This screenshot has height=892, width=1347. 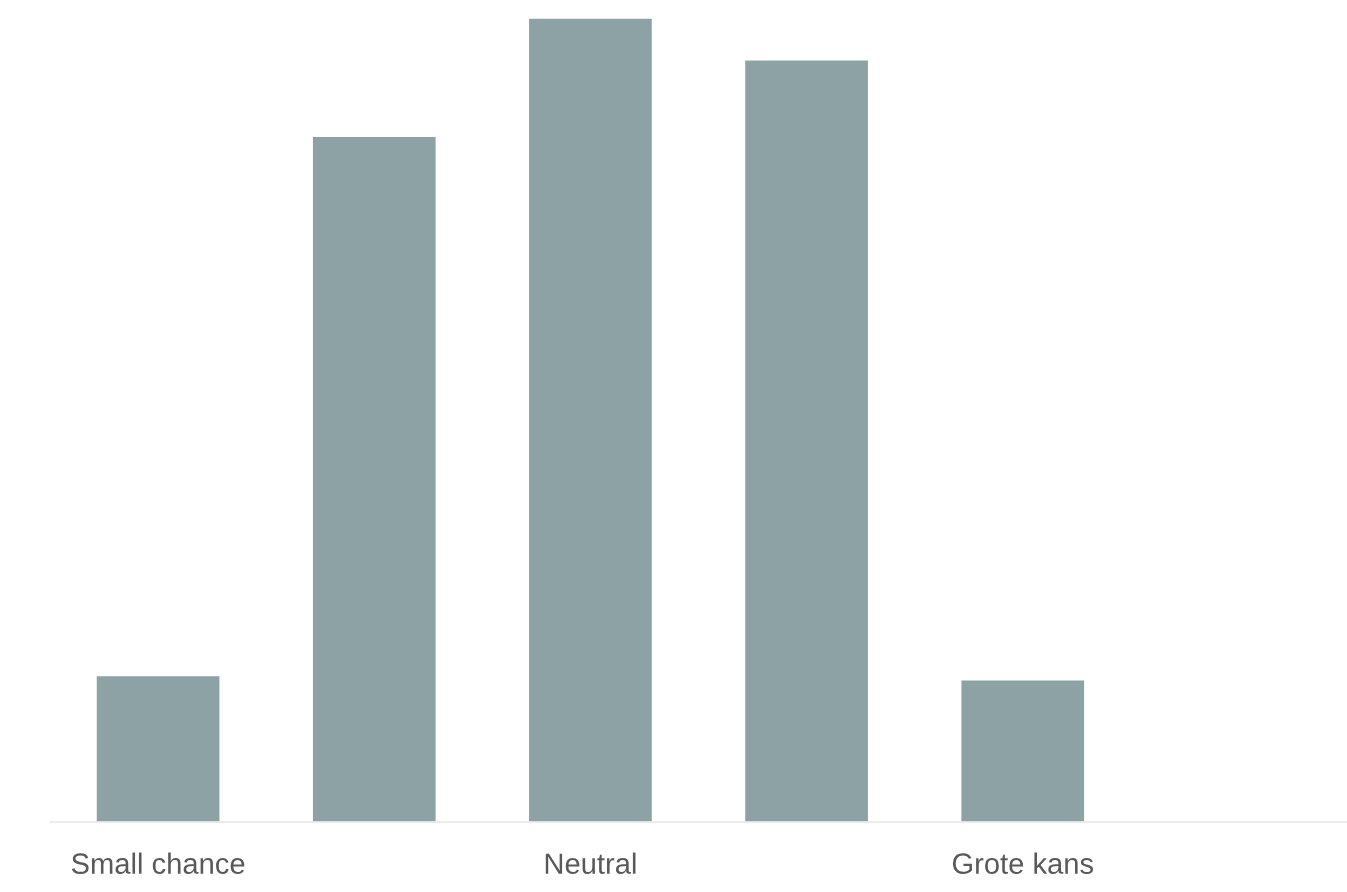 What do you see at coordinates (590, 863) in the screenshot?
I see `x-tick-label: Neutral` at bounding box center [590, 863].